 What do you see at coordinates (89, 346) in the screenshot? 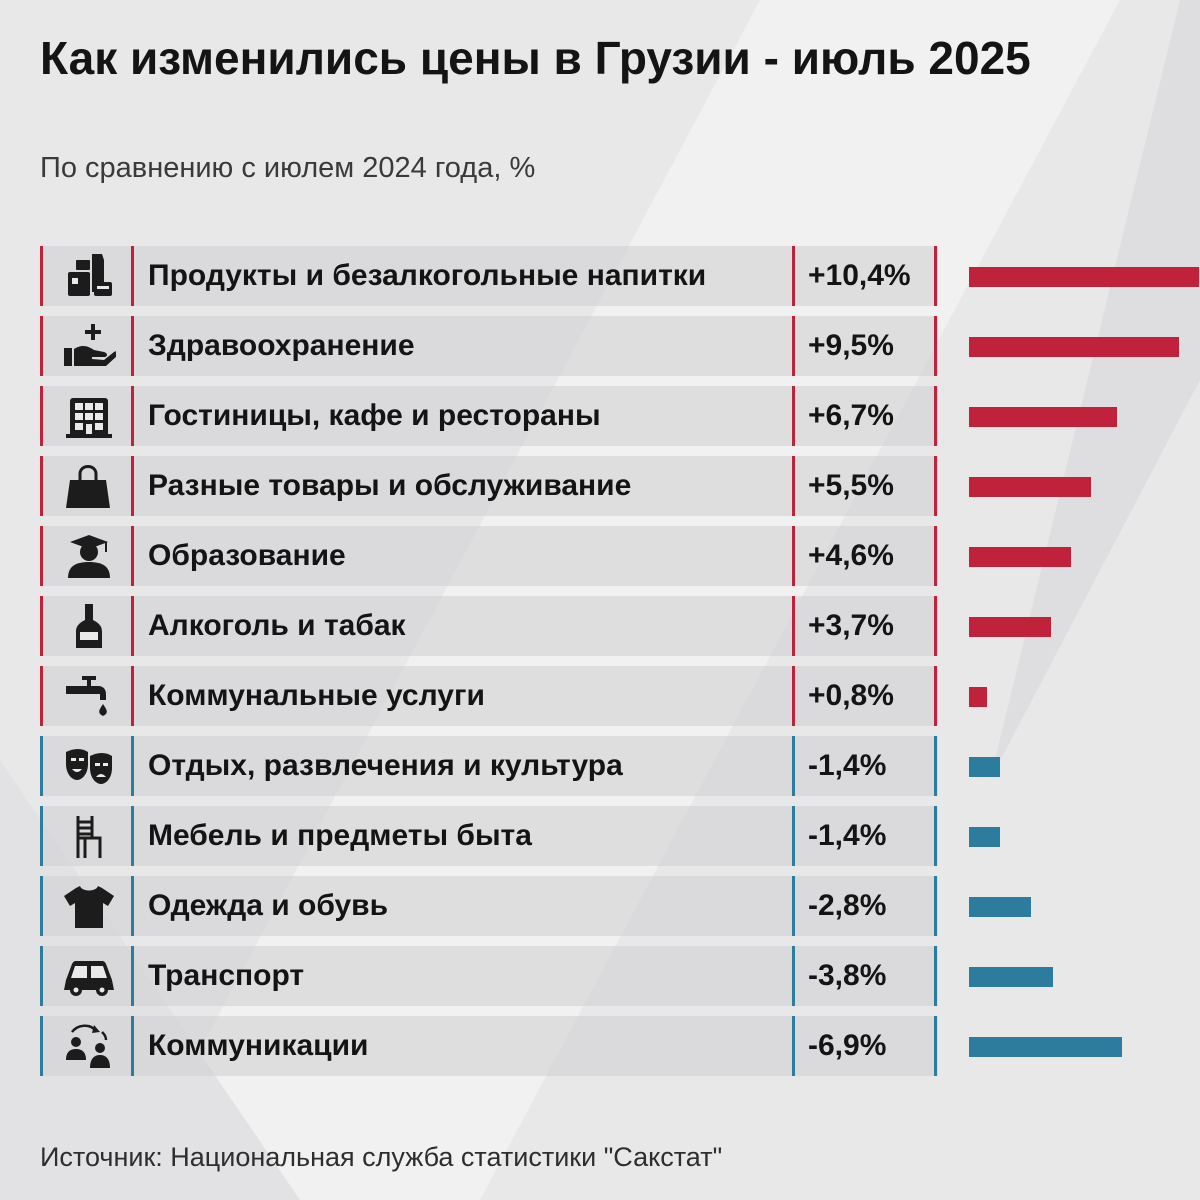
I see `healthcare-icon` at bounding box center [89, 346].